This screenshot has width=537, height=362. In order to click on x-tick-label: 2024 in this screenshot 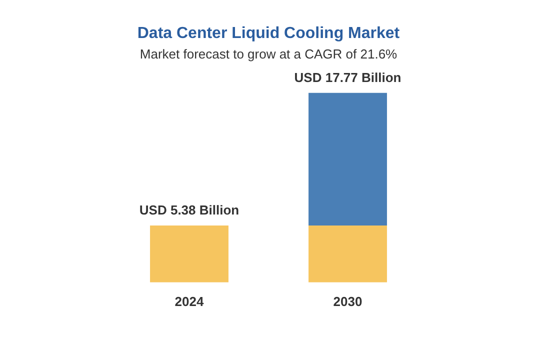, I will do `click(189, 301)`.